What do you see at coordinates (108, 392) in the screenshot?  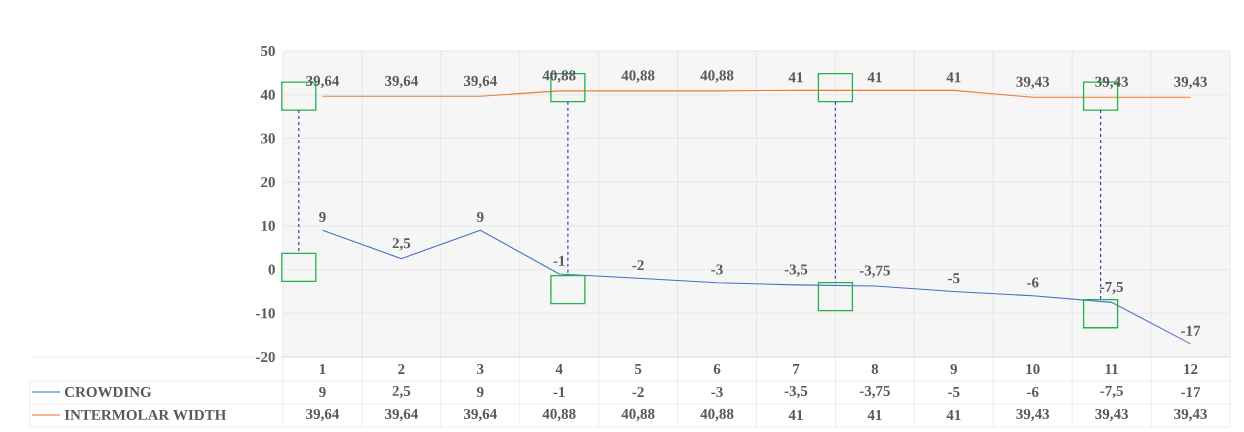 I see `legend-label: CROWDING` at bounding box center [108, 392].